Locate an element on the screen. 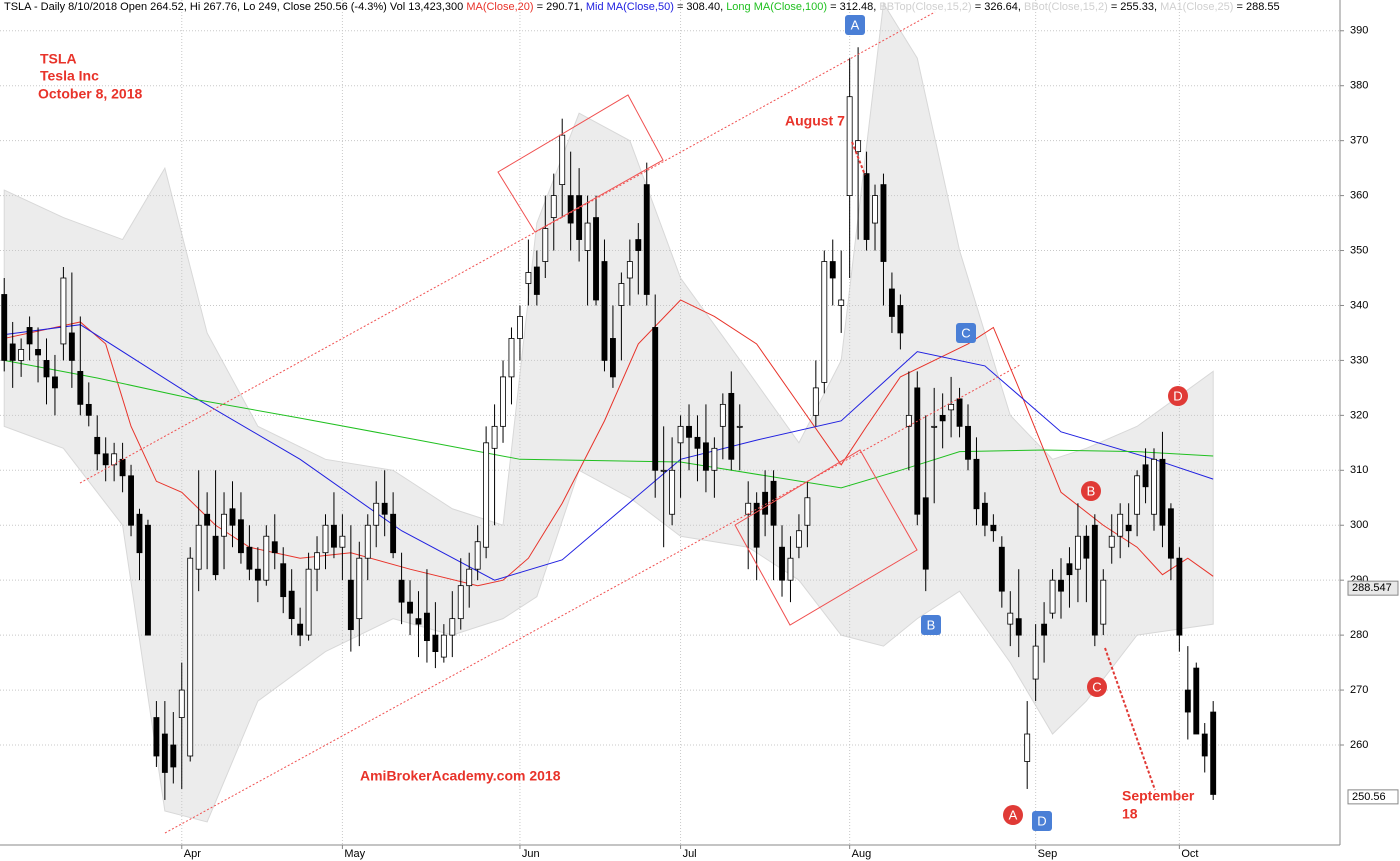 Image resolution: width=1400 pixels, height=861 pixels. x-tick-label: May is located at coordinates (354, 854).